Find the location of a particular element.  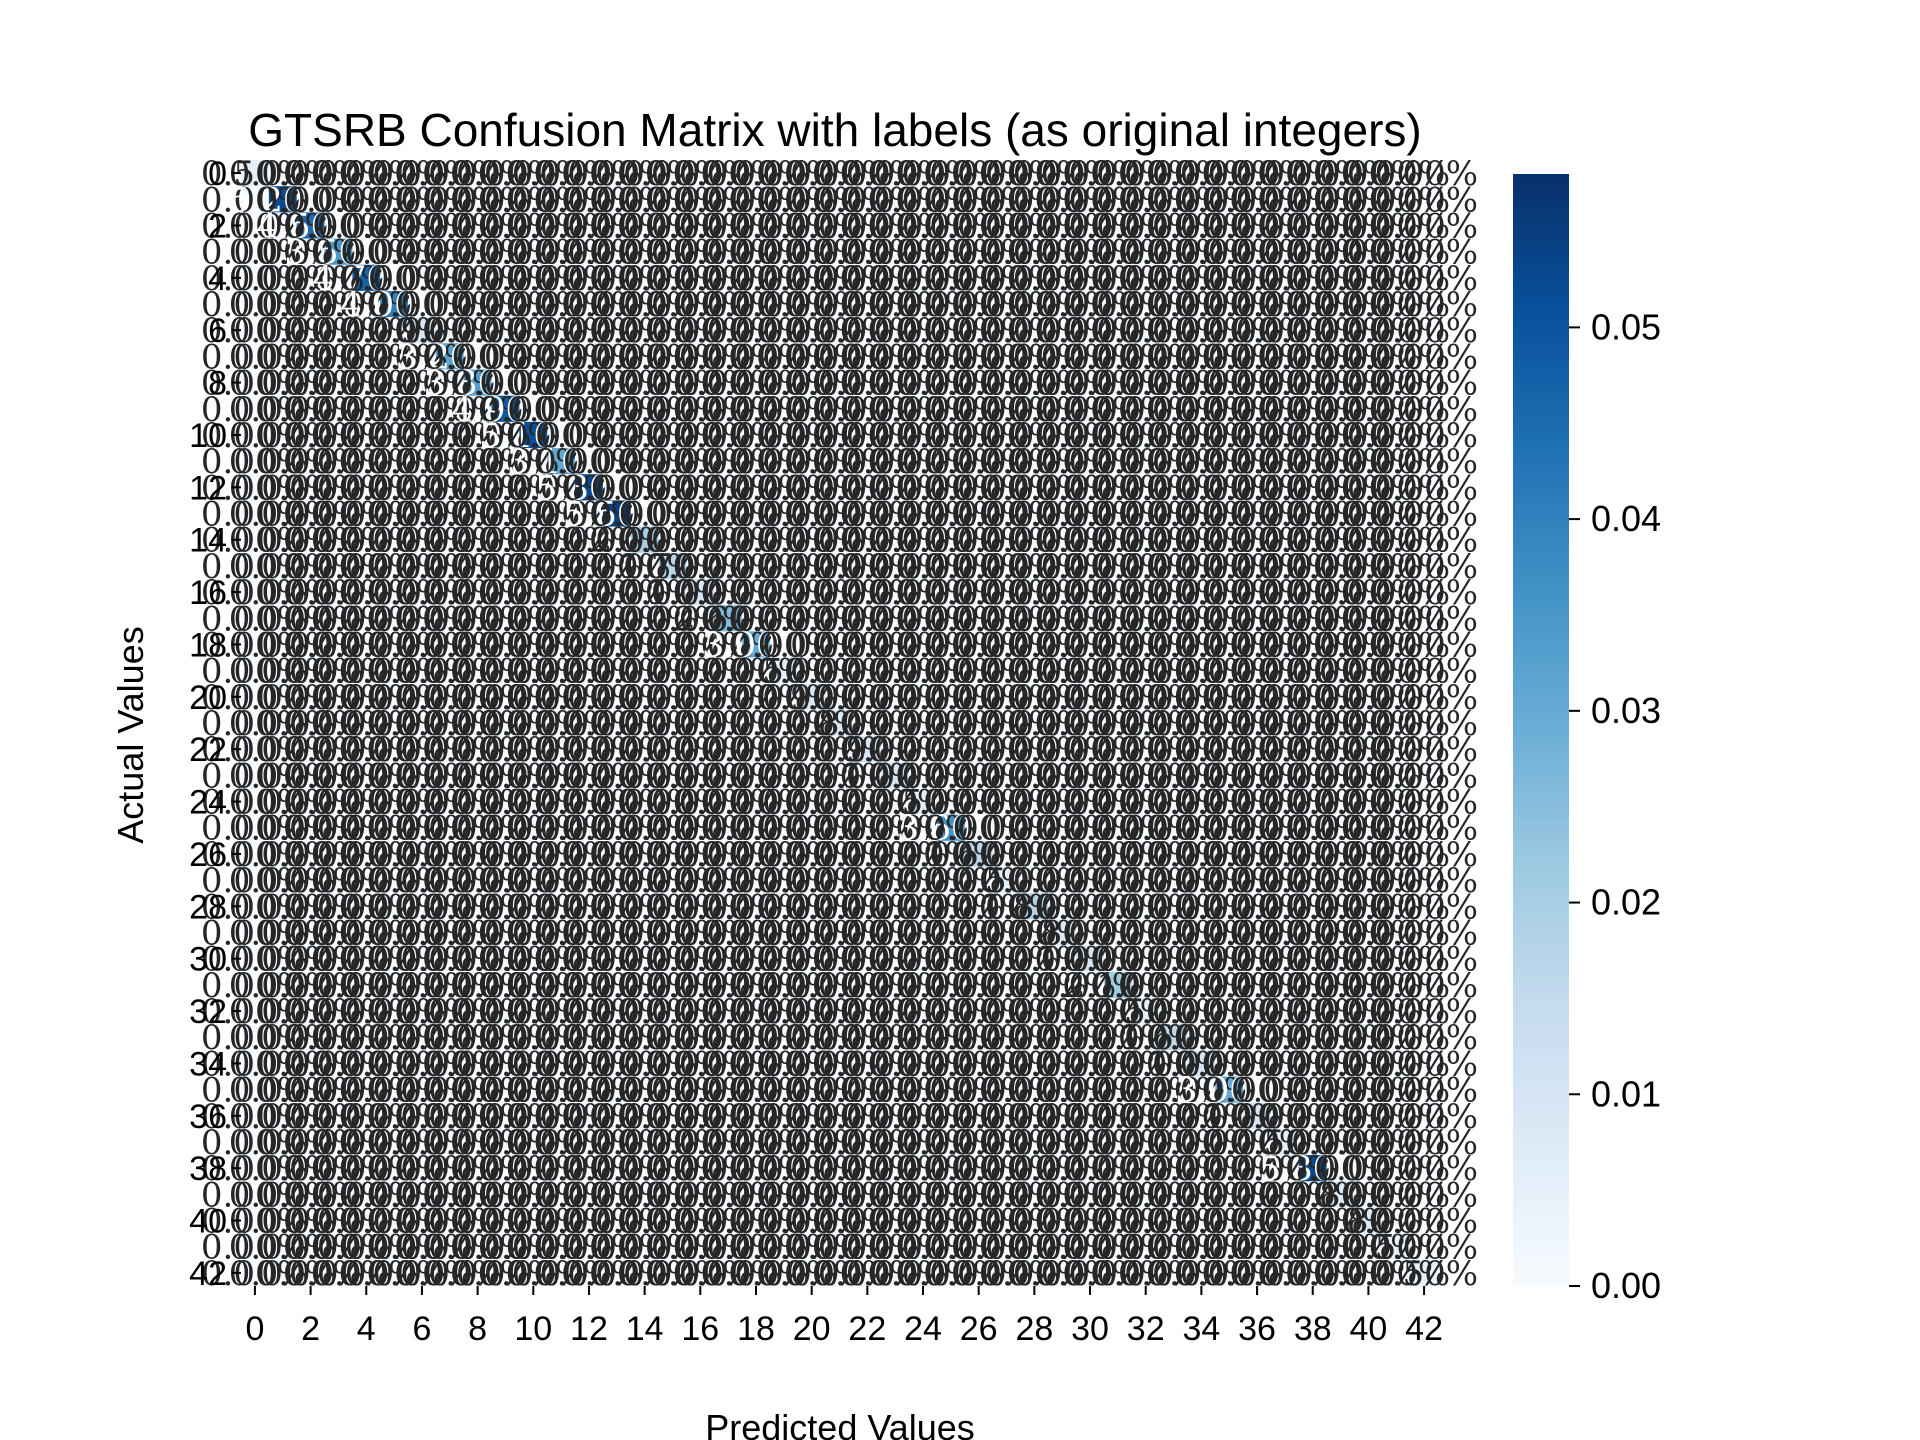

x-tick-label: 30 is located at coordinates (1090, 1329).